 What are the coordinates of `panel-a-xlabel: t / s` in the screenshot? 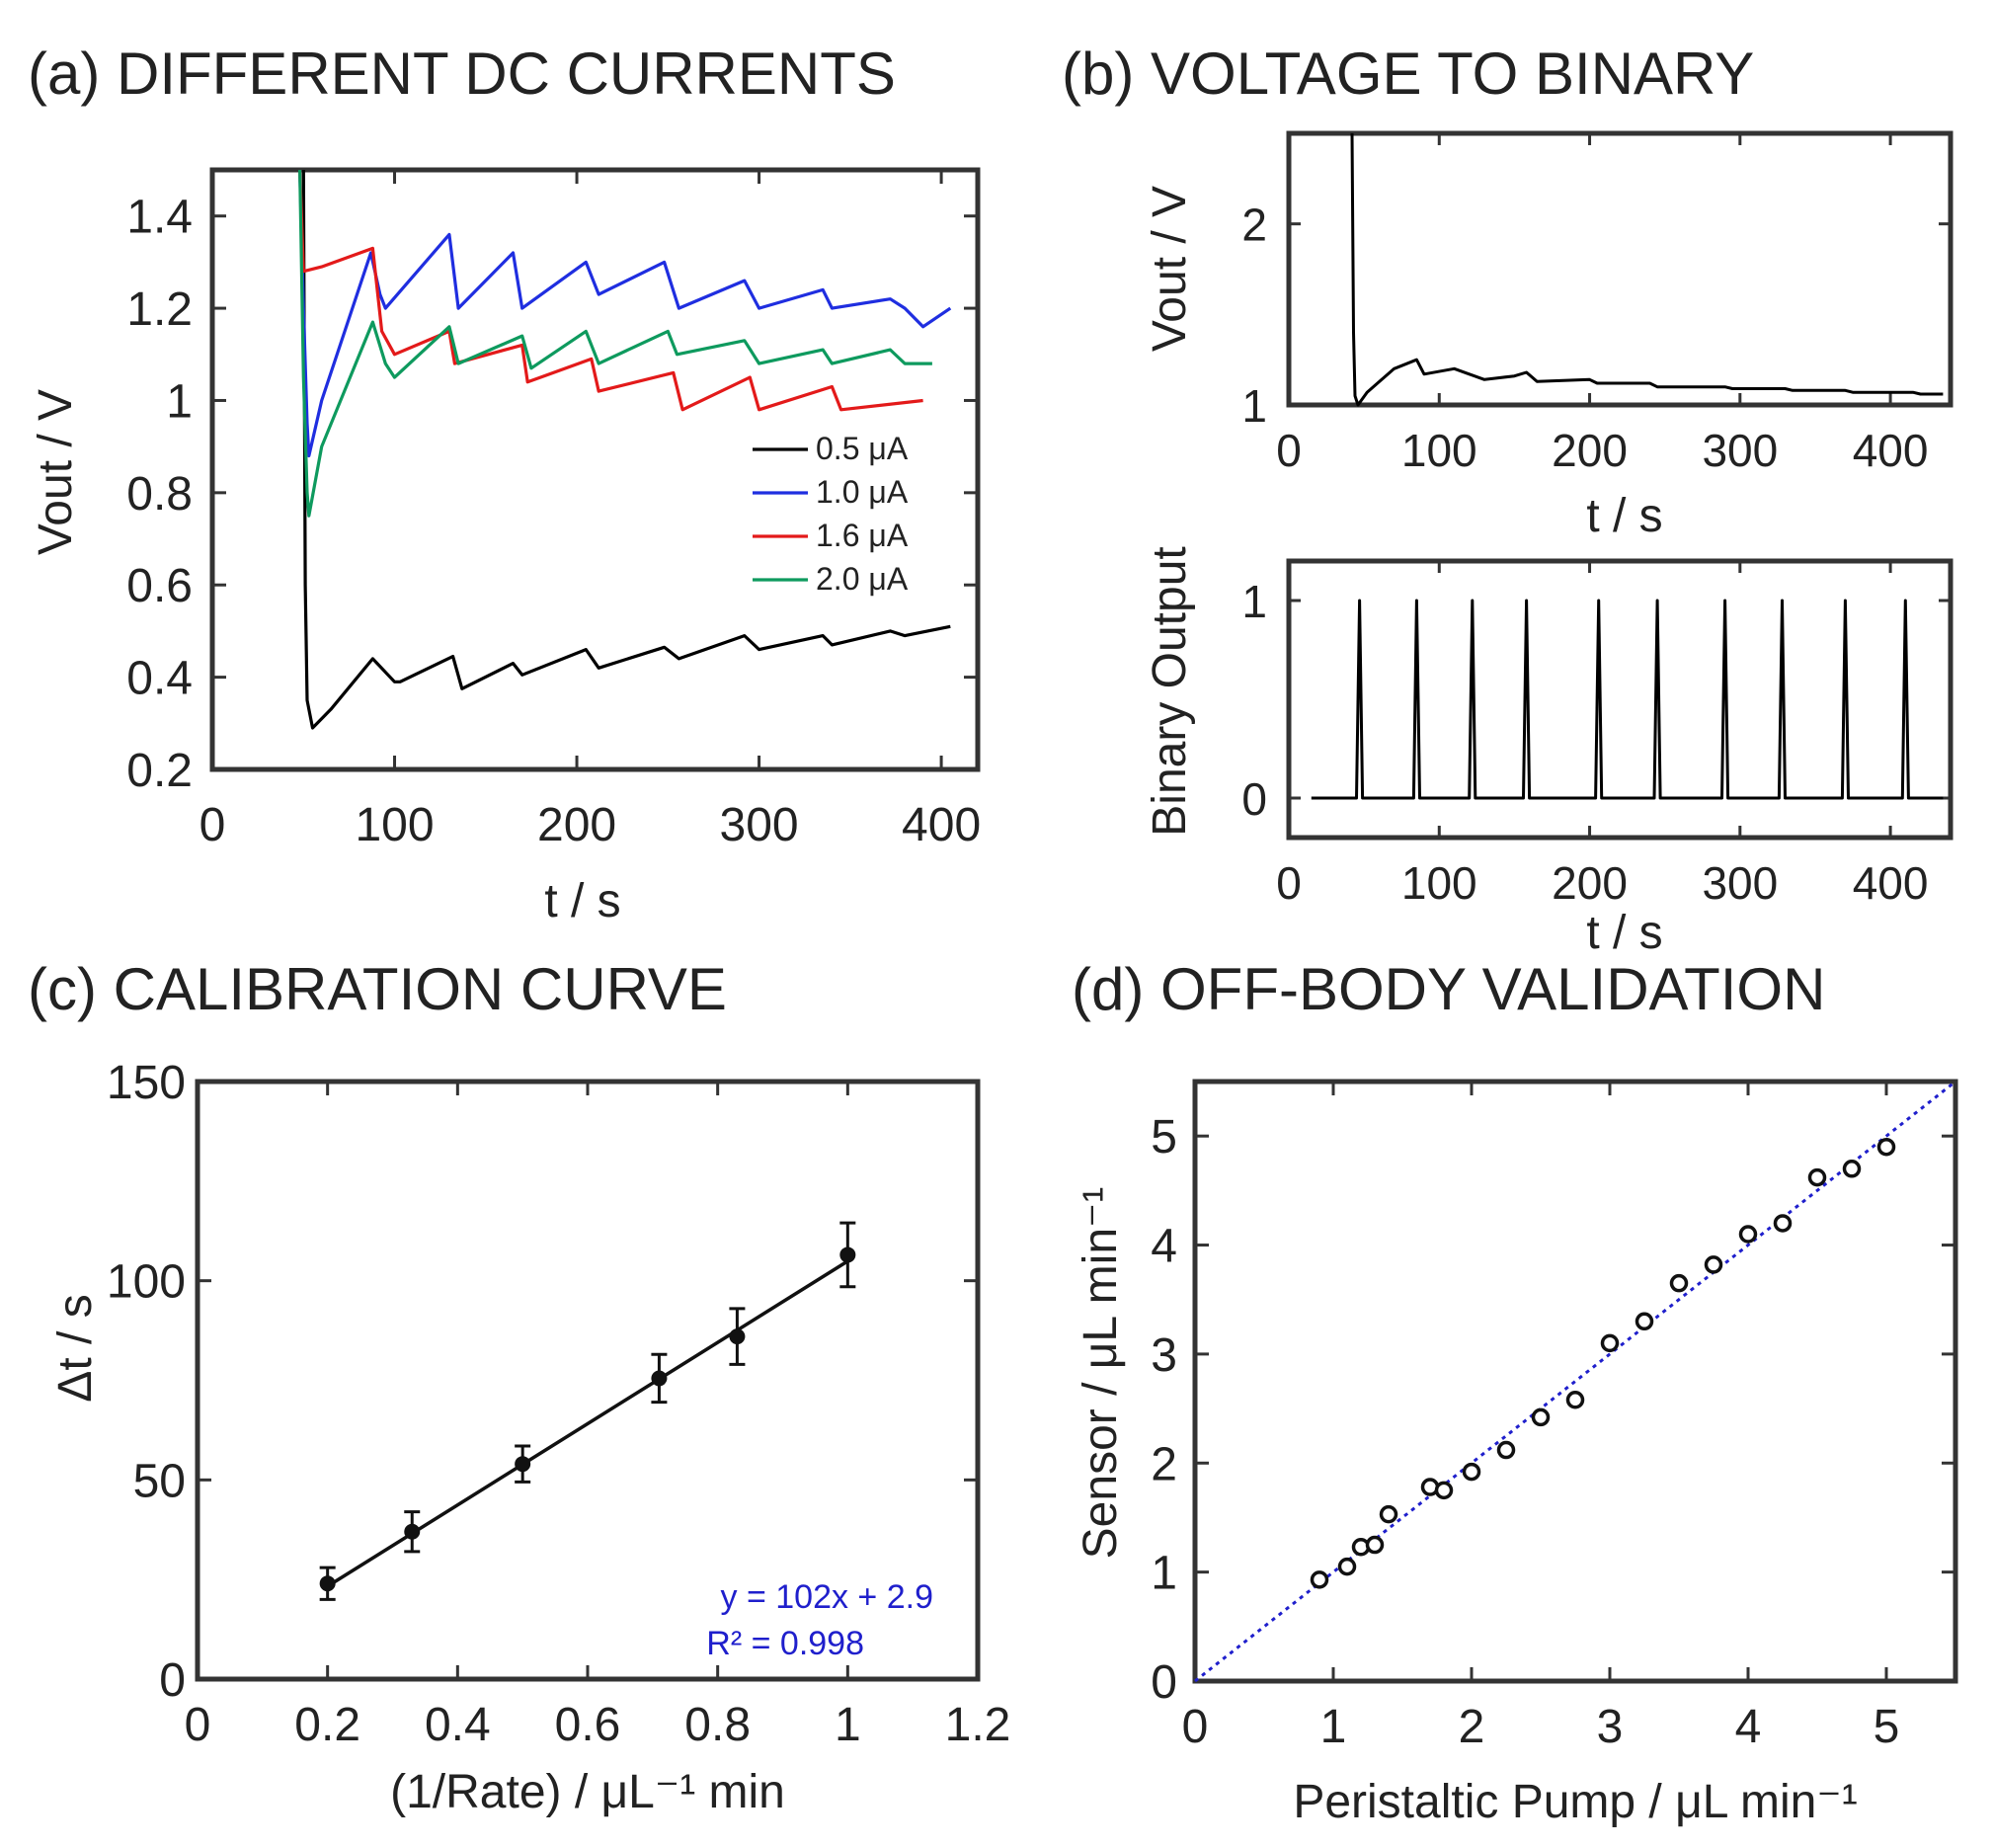 It's located at (582, 901).